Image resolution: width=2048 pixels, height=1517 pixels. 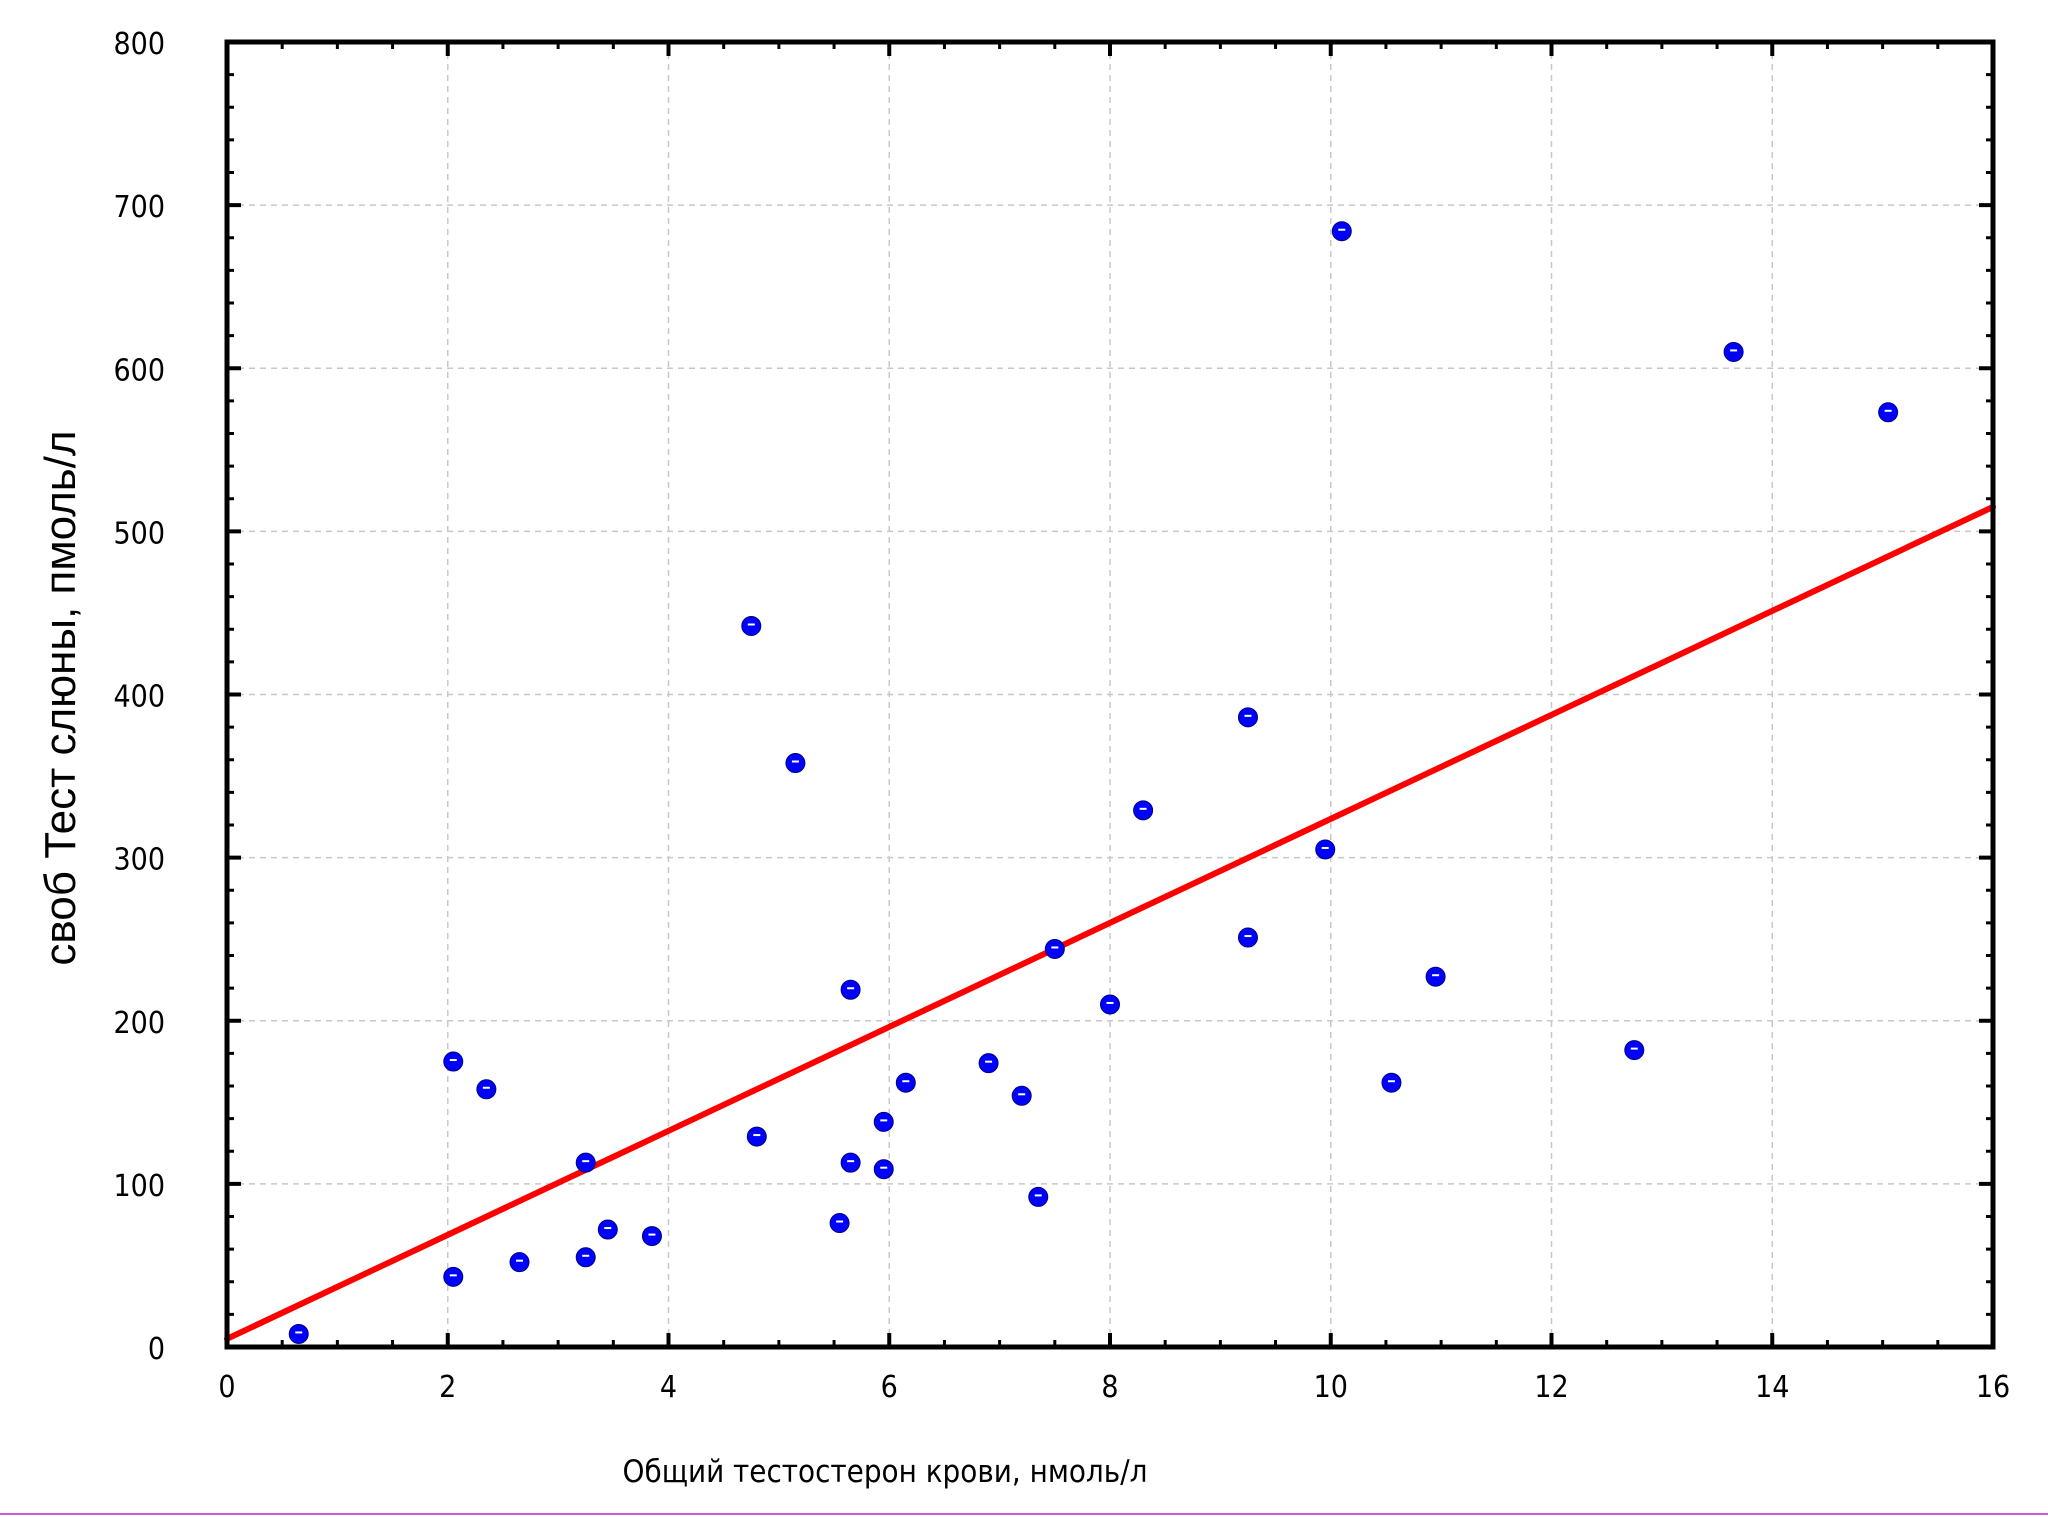 What do you see at coordinates (1551, 1387) in the screenshot?
I see `x-tick-label: 12` at bounding box center [1551, 1387].